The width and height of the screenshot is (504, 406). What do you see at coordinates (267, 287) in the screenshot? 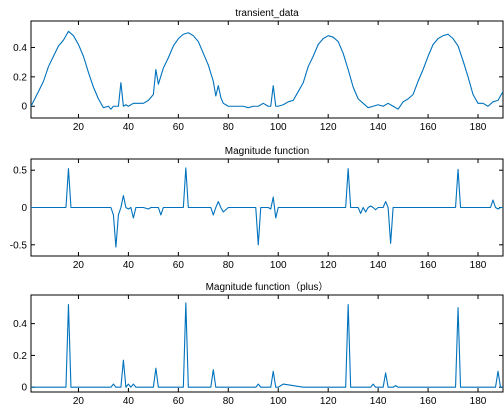
I see `chart-title: Magnitude function（plus）` at bounding box center [267, 287].